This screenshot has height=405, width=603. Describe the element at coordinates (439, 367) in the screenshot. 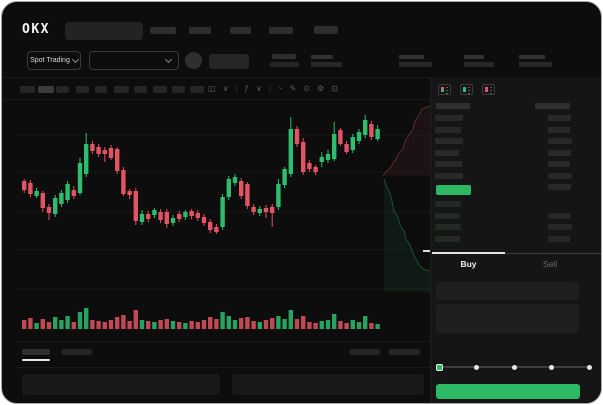

I see `slider-handle` at that location.